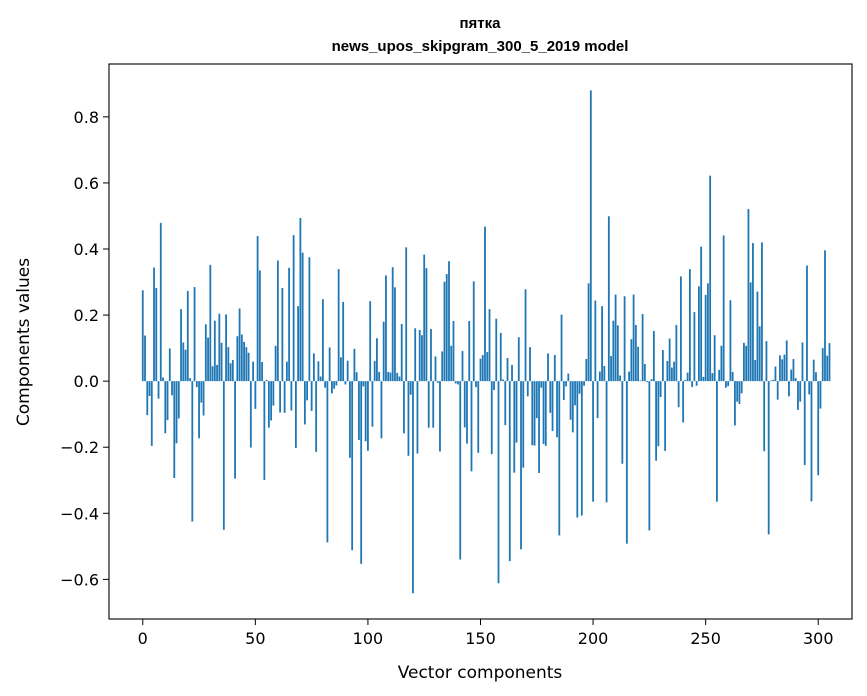 The height and width of the screenshot is (696, 867). Describe the element at coordinates (86, 249) in the screenshot. I see `y-tick-label-5: 0.4` at that location.